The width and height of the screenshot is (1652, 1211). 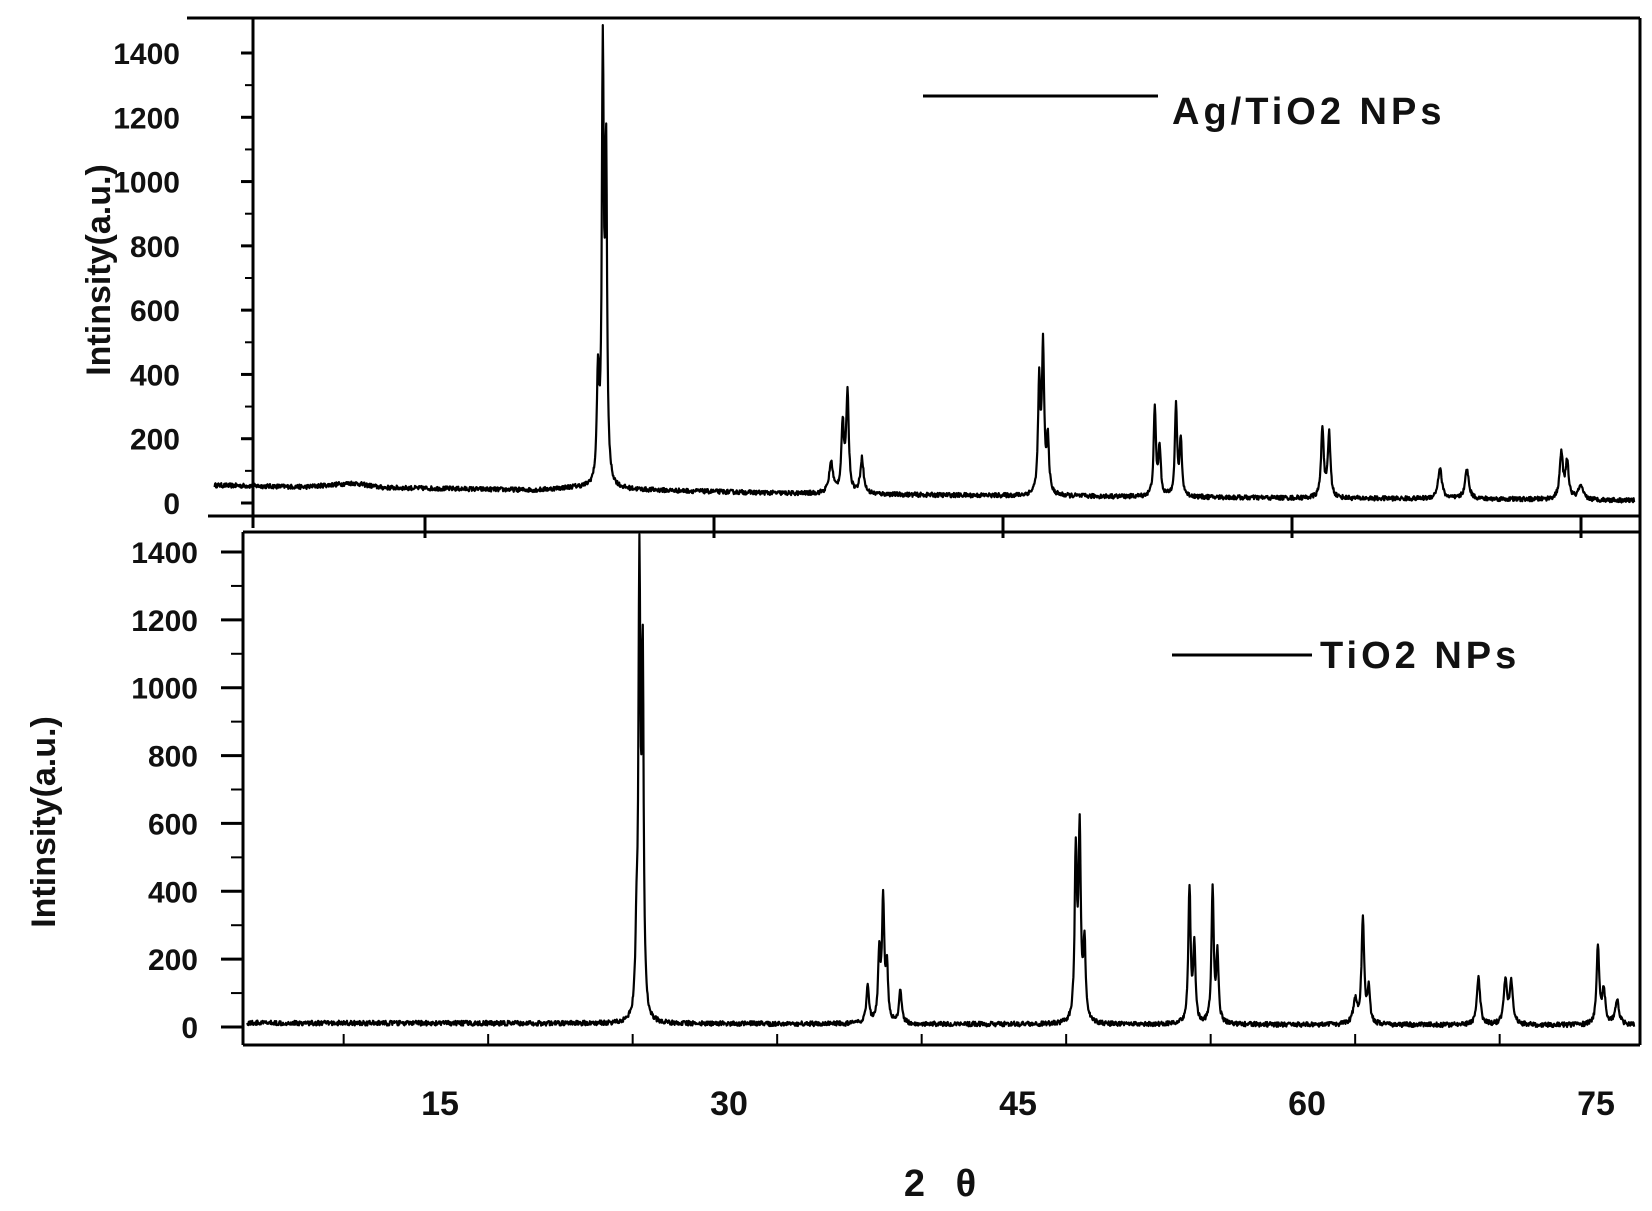 I want to click on x-axis-title: 2 θ, so click(x=945, y=1184).